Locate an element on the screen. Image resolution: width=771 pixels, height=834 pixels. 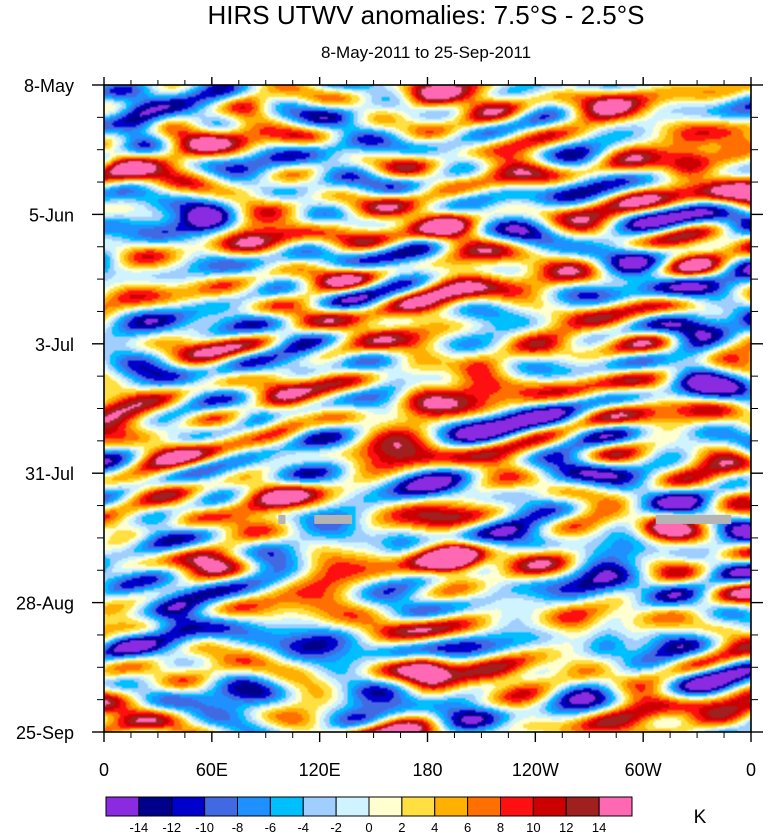
colorbar-label: -4 is located at coordinates (303, 827).